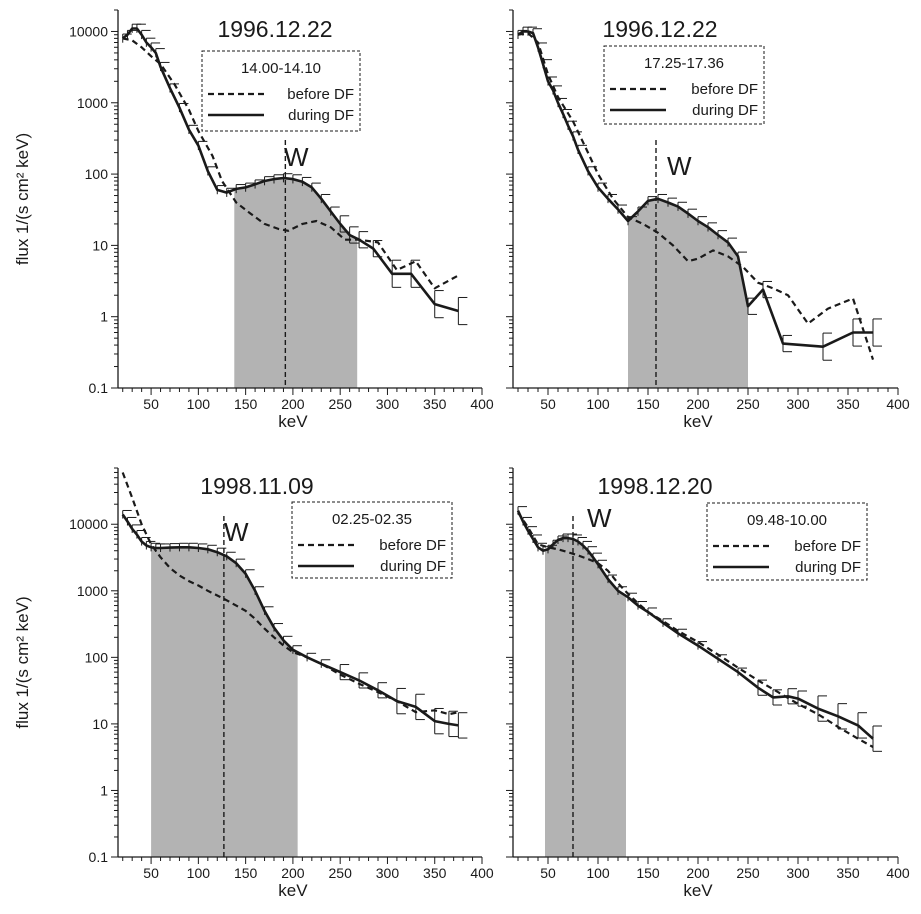 The height and width of the screenshot is (914, 921). I want to click on legend-interval: 17.25-17.36, so click(684, 63).